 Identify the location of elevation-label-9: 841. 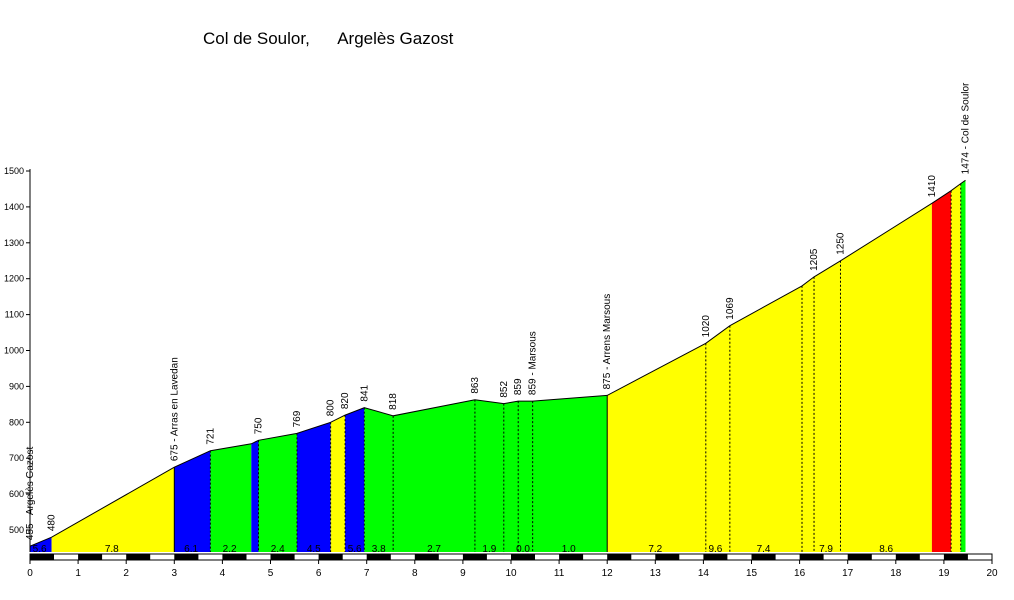
(364, 392).